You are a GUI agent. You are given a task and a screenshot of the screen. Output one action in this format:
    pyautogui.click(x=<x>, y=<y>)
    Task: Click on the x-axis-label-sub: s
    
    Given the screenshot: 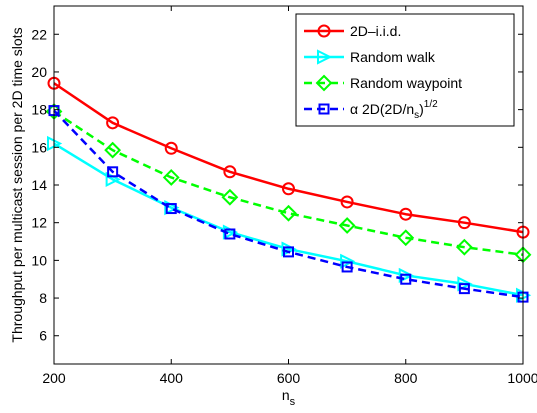 What is the action you would take?
    pyautogui.click(x=293, y=402)
    